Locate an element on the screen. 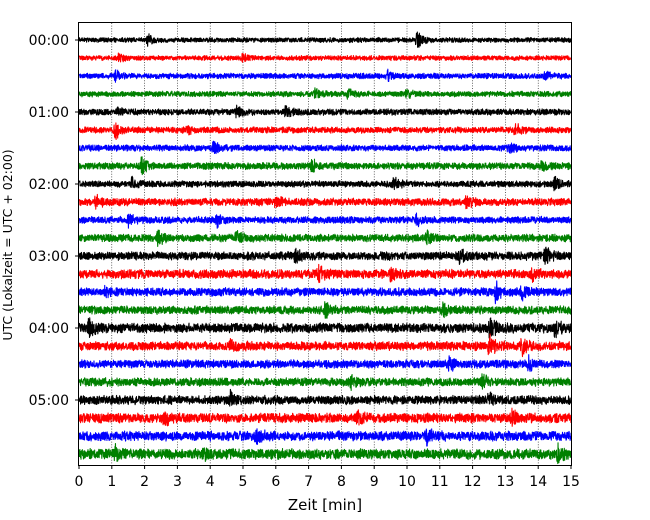  x-tick-label: 13 is located at coordinates (505, 482).